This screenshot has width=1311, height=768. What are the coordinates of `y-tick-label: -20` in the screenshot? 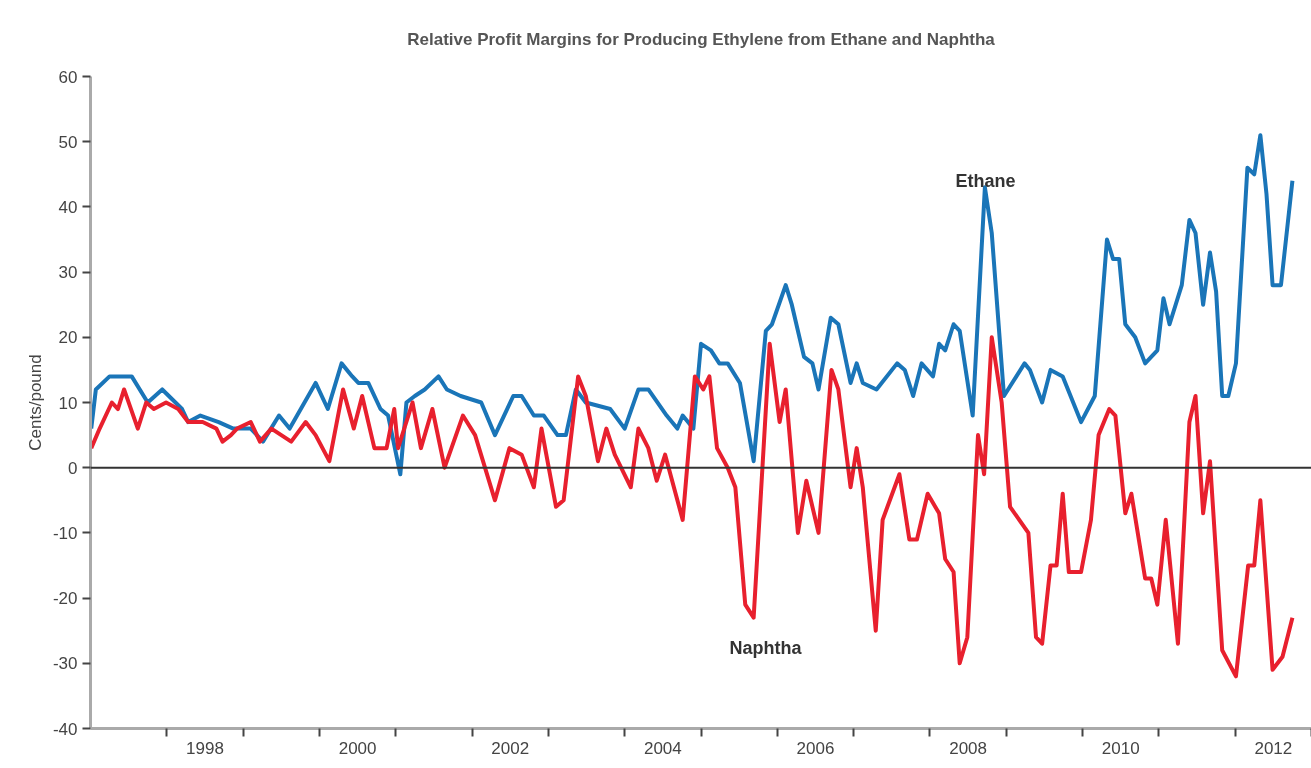 It's located at (65, 599).